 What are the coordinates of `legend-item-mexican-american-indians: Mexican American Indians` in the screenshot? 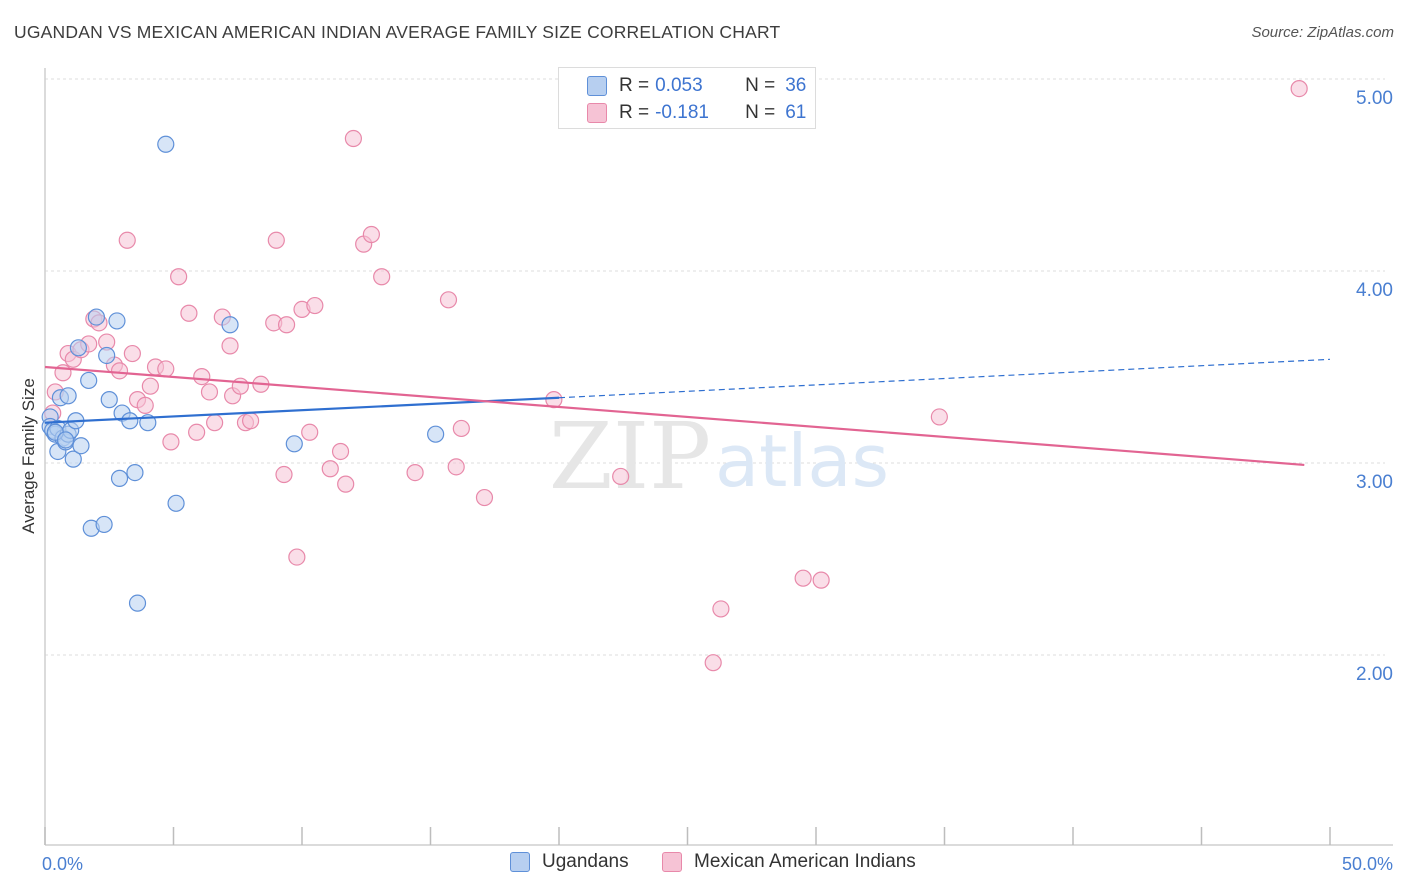 It's located at (789, 862).